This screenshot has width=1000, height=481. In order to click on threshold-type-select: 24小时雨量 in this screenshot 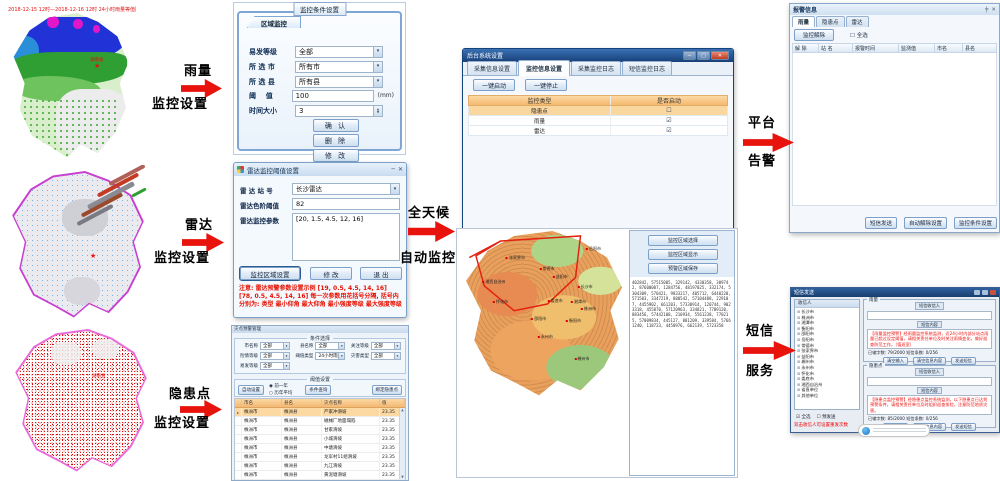, I will do `click(330, 356)`.